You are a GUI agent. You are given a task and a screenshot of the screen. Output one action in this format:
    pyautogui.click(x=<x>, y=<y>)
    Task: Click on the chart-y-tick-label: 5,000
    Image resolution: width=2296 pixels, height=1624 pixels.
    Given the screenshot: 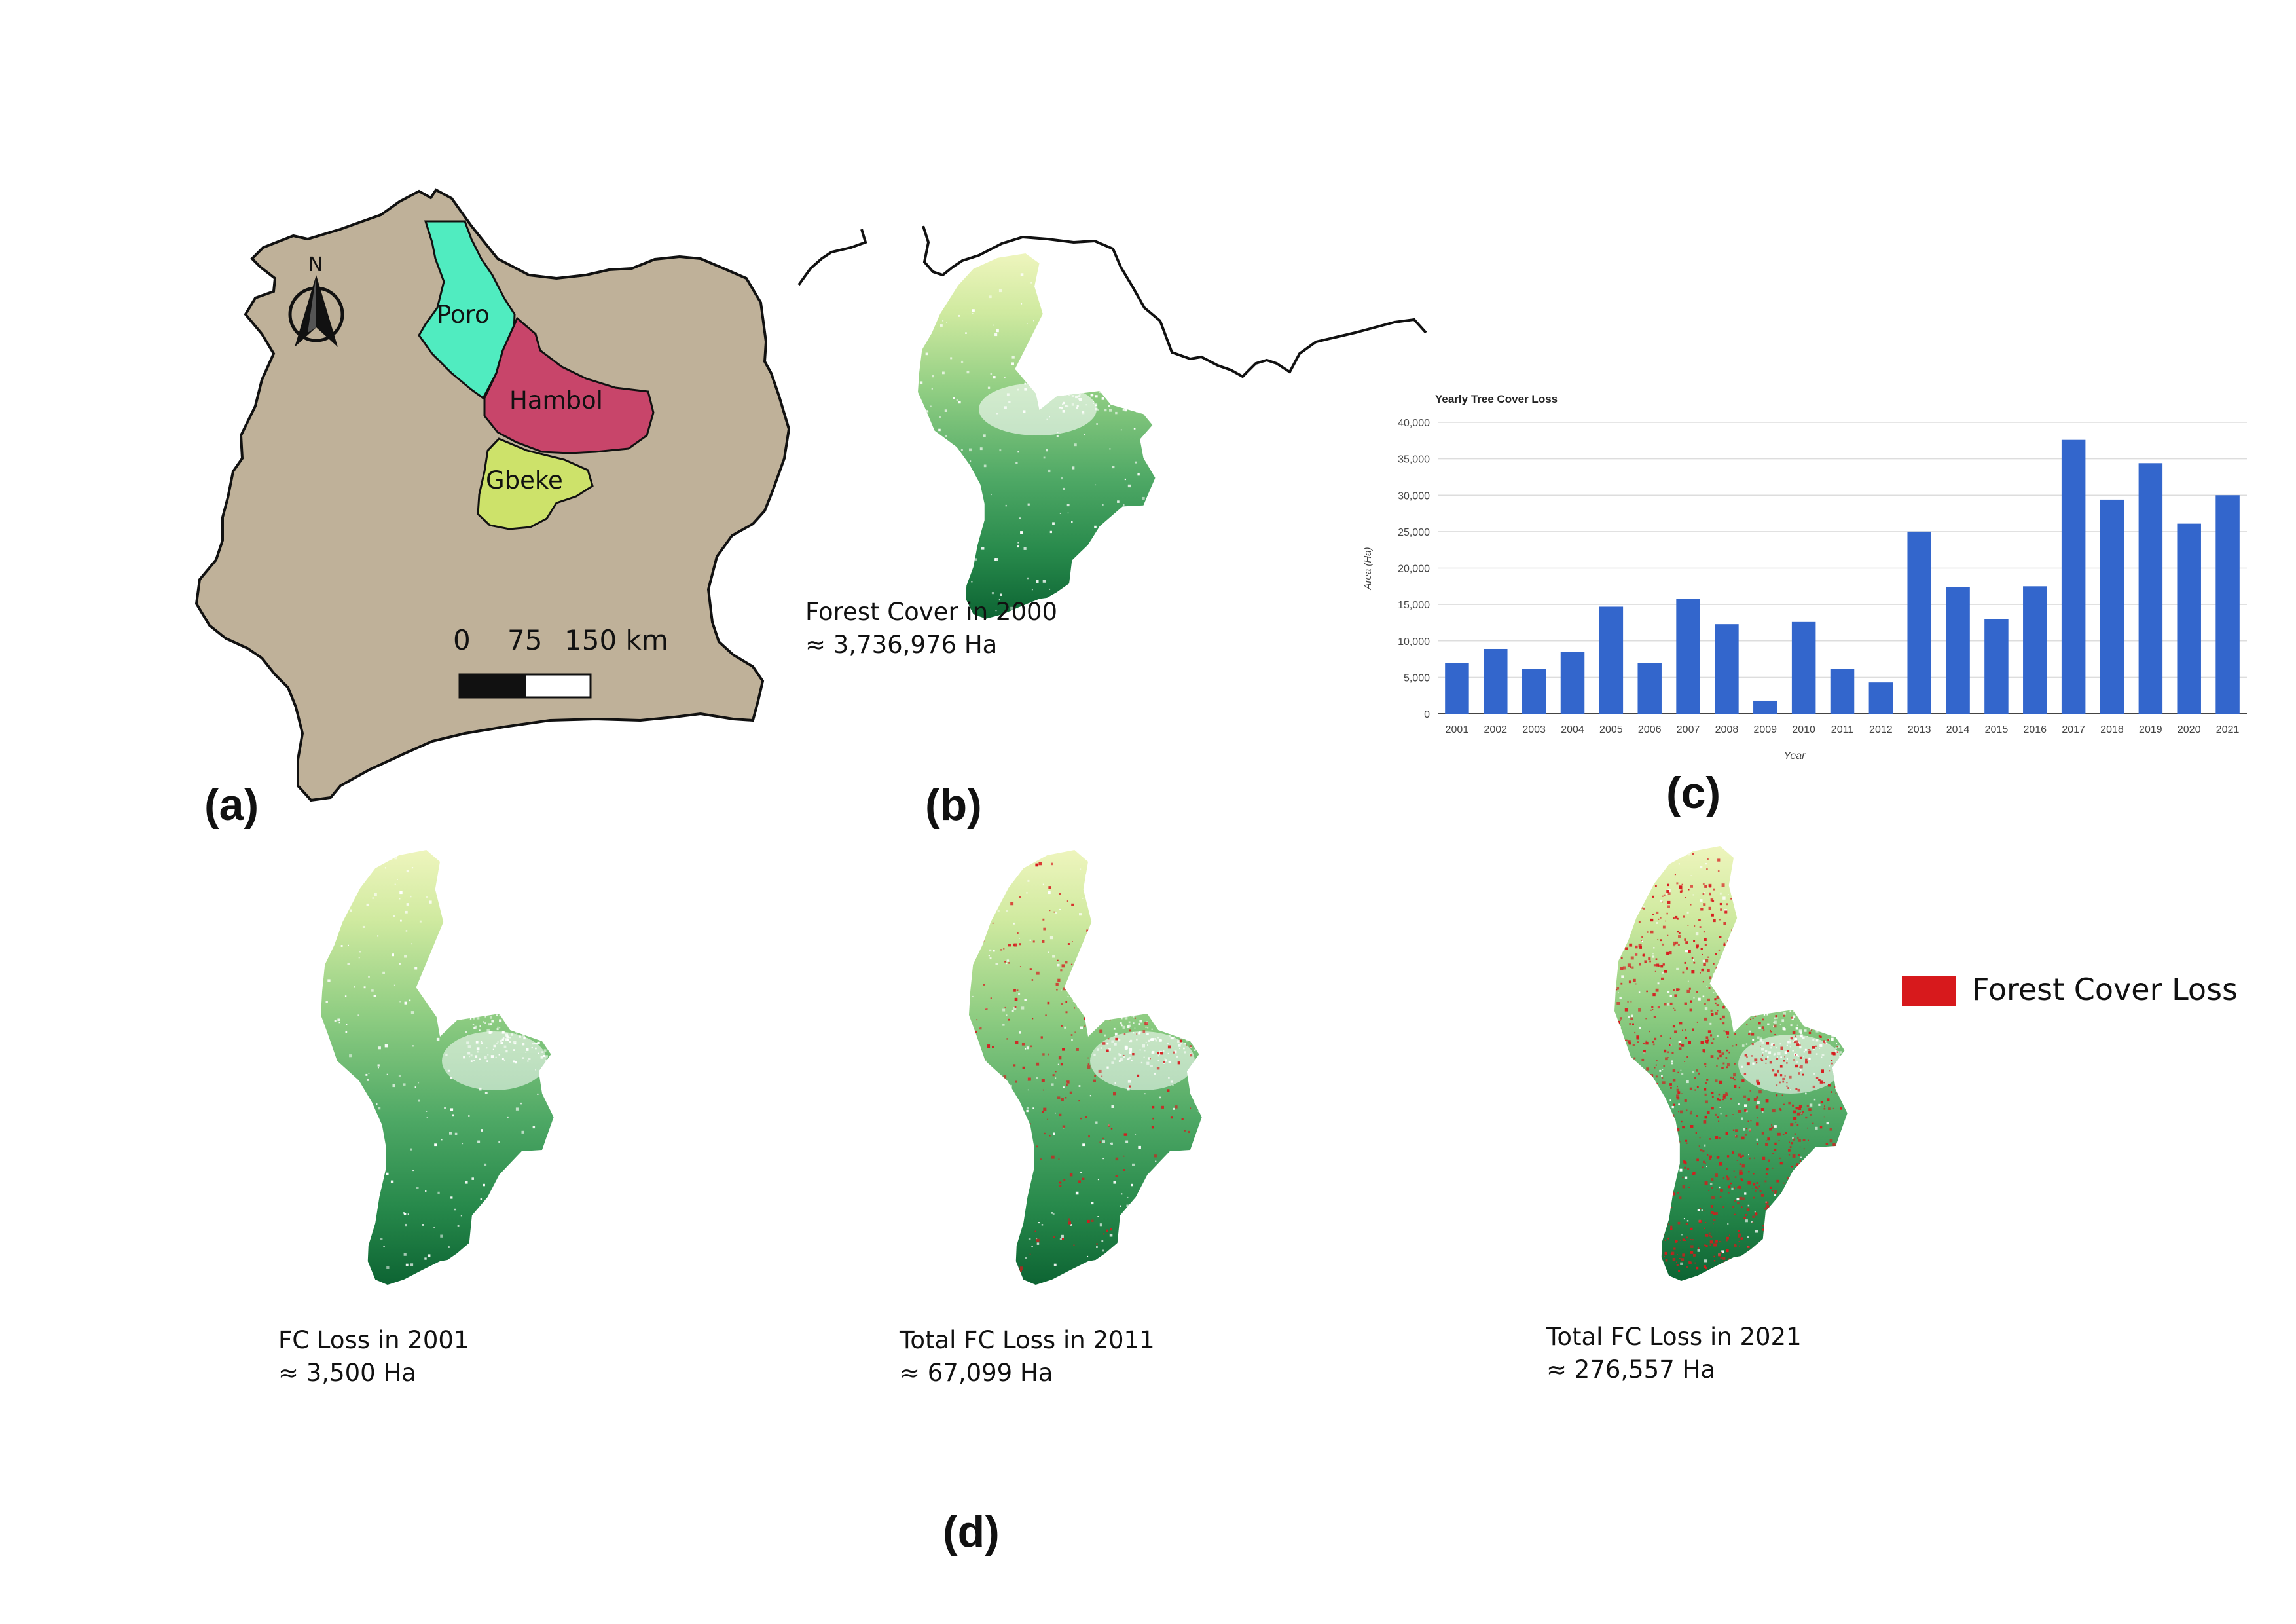 What is the action you would take?
    pyautogui.click(x=1417, y=678)
    